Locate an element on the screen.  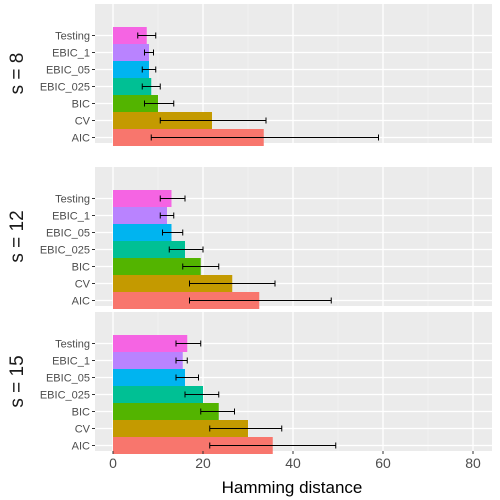
x-tick-label: 40 is located at coordinates (293, 463).